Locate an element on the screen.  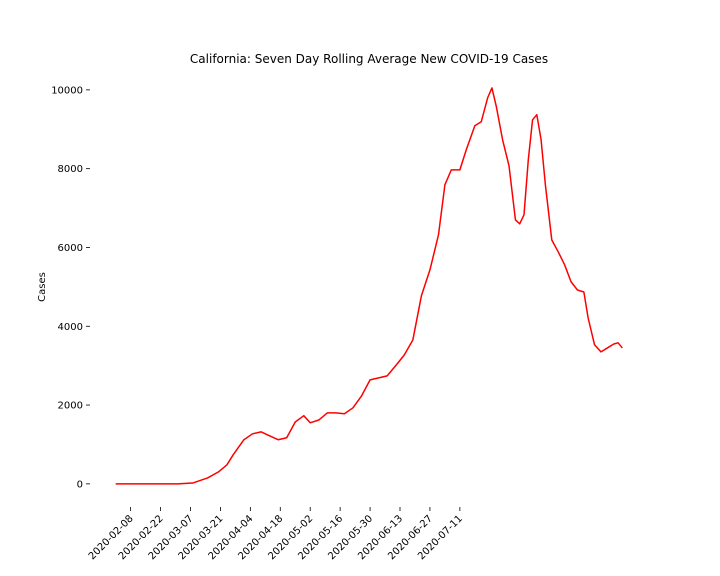
y-tick-label: 8000 is located at coordinates (70, 169).